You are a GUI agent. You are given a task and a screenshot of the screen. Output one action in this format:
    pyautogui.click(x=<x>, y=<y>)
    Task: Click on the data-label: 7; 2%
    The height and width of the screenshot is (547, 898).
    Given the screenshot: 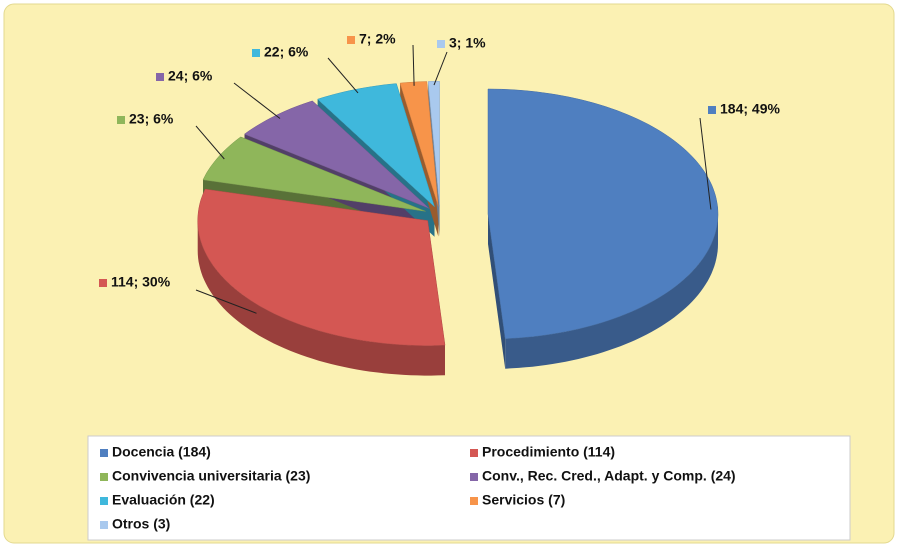 What is the action you would take?
    pyautogui.click(x=377, y=39)
    